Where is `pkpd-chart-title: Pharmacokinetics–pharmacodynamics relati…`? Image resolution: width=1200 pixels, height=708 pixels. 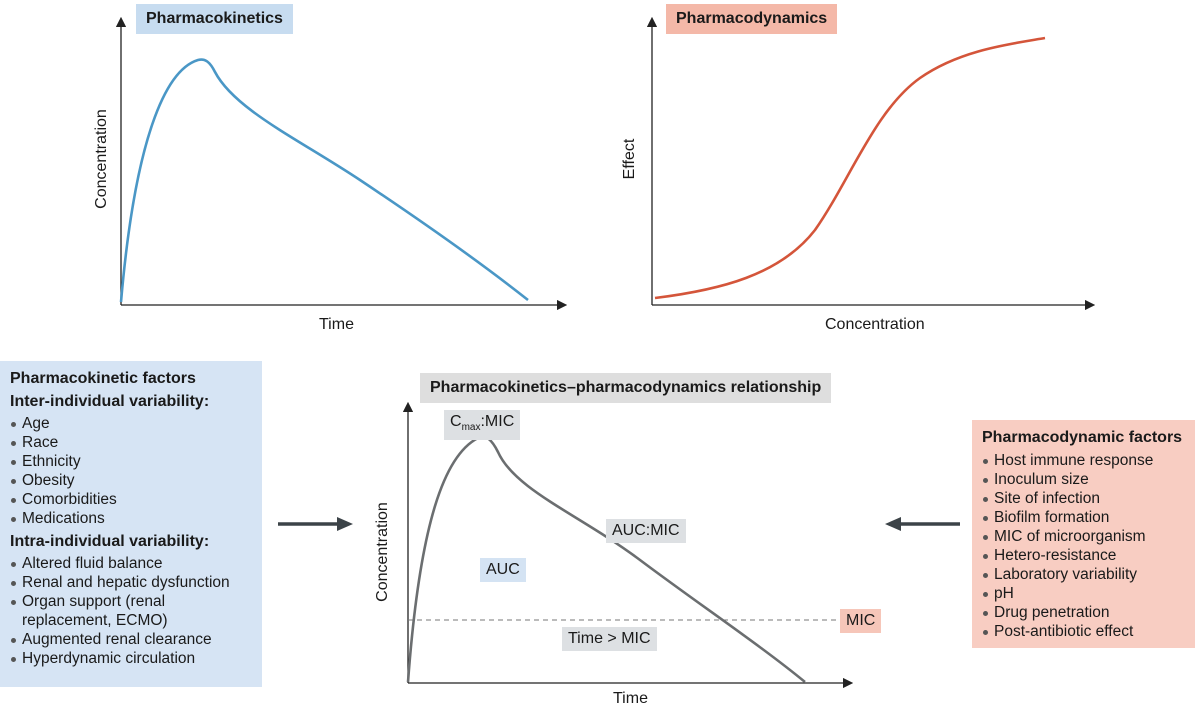
pkpd-chart-title: Pharmacokinetics–pharmacodynamics relati… is located at coordinates (626, 388).